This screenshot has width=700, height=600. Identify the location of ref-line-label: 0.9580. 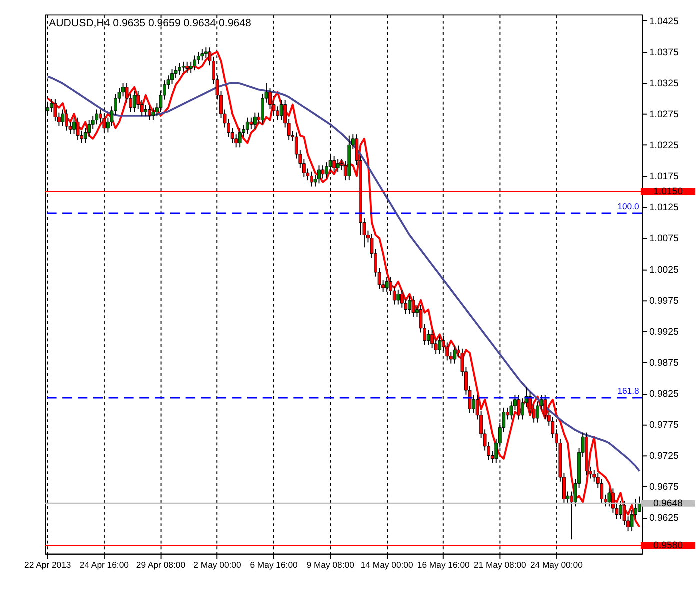
(668, 546).